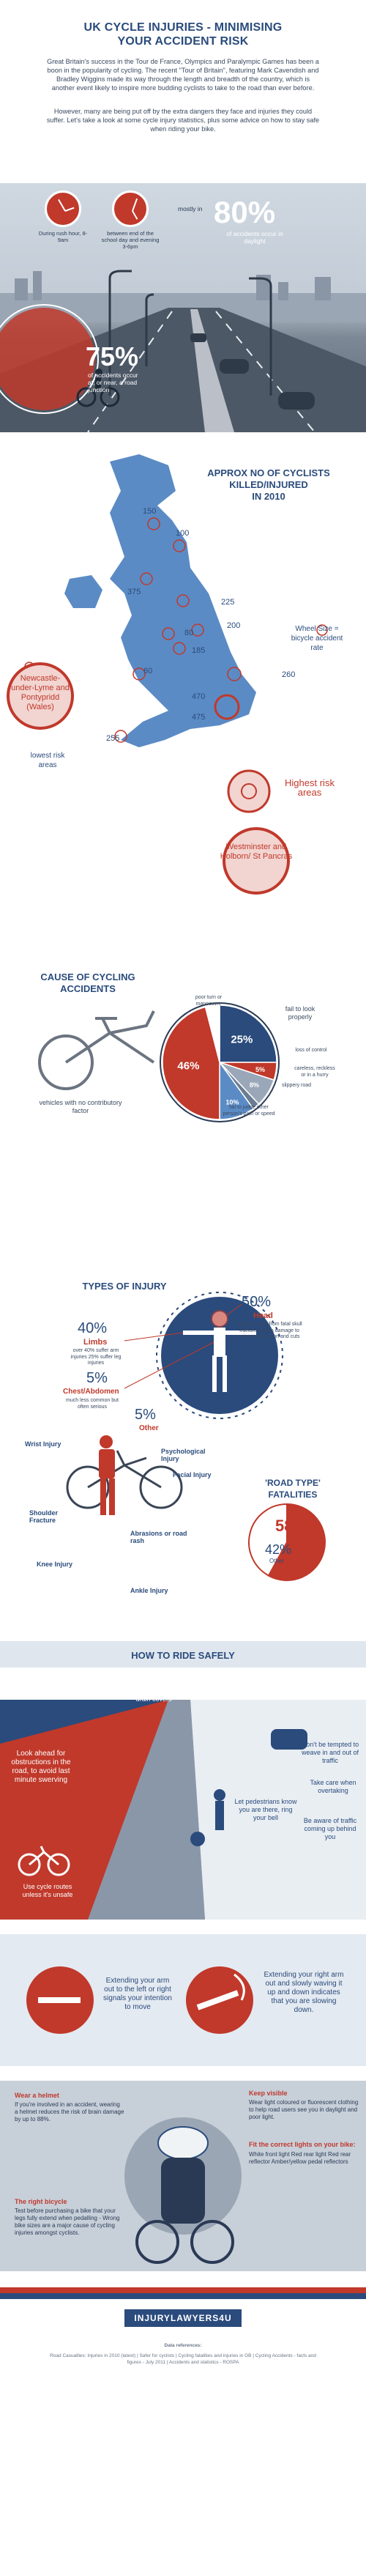  I want to click on road-other-label: Other, so click(277, 1561).